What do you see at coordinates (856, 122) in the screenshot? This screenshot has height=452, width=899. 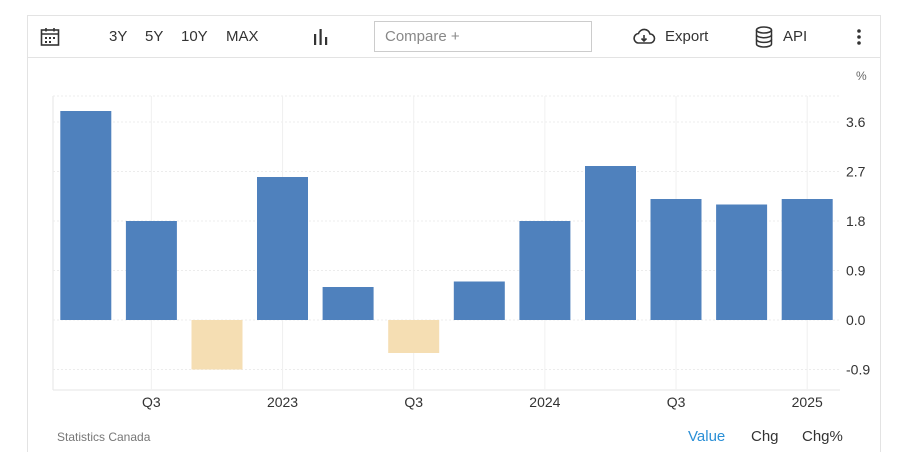 I see `y-tick-label: 3.6` at bounding box center [856, 122].